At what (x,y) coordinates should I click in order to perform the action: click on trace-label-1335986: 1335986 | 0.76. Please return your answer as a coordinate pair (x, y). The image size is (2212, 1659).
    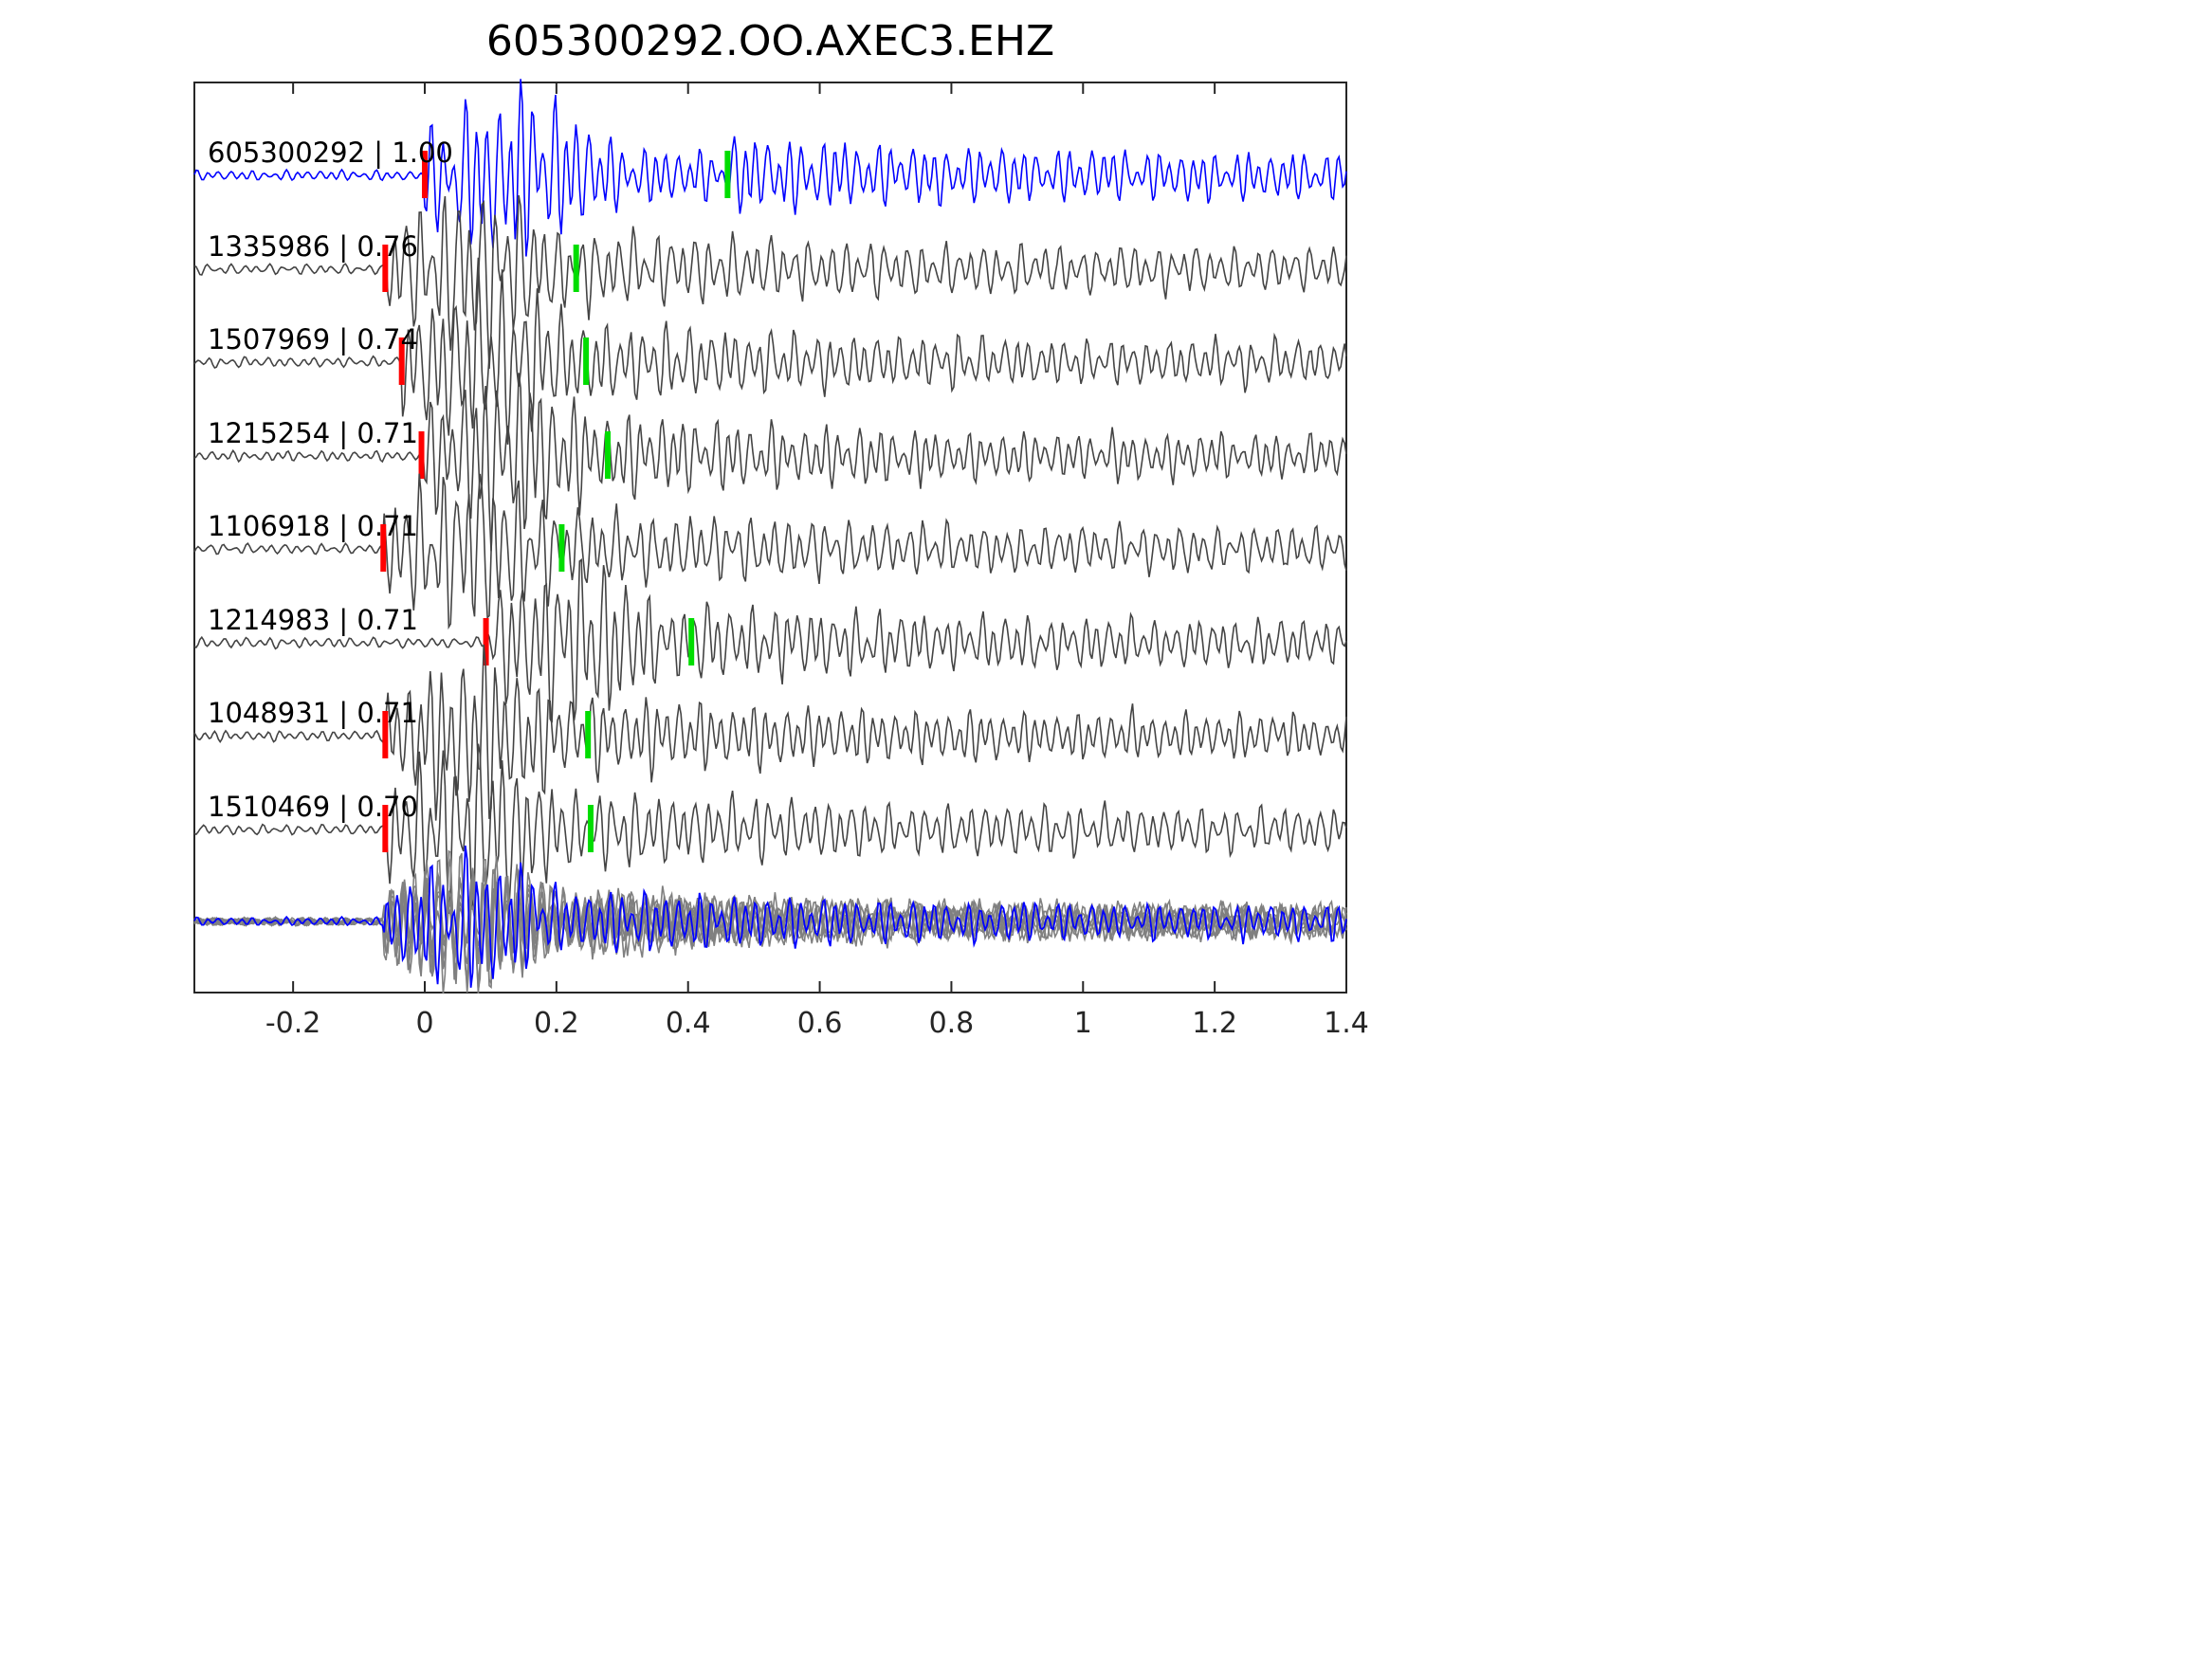
    Looking at the image, I should click on (313, 246).